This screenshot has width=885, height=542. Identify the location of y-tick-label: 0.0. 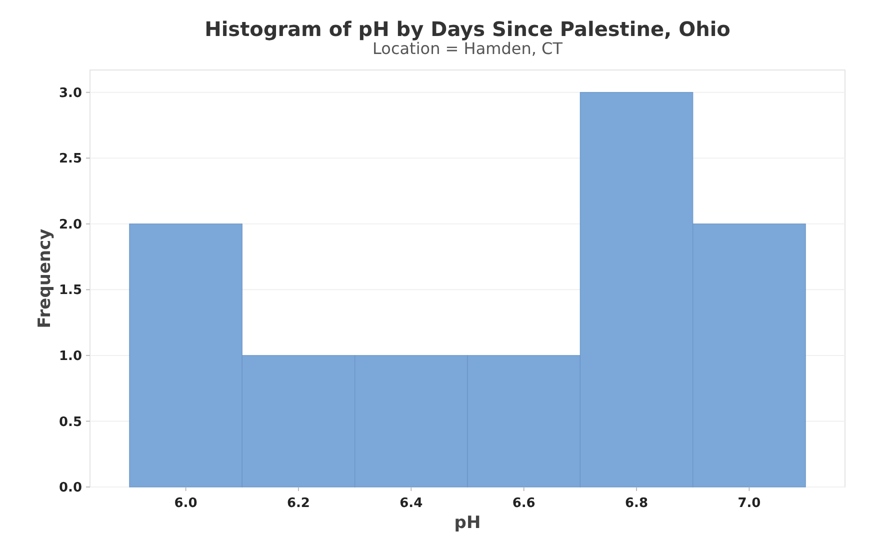
(70, 488).